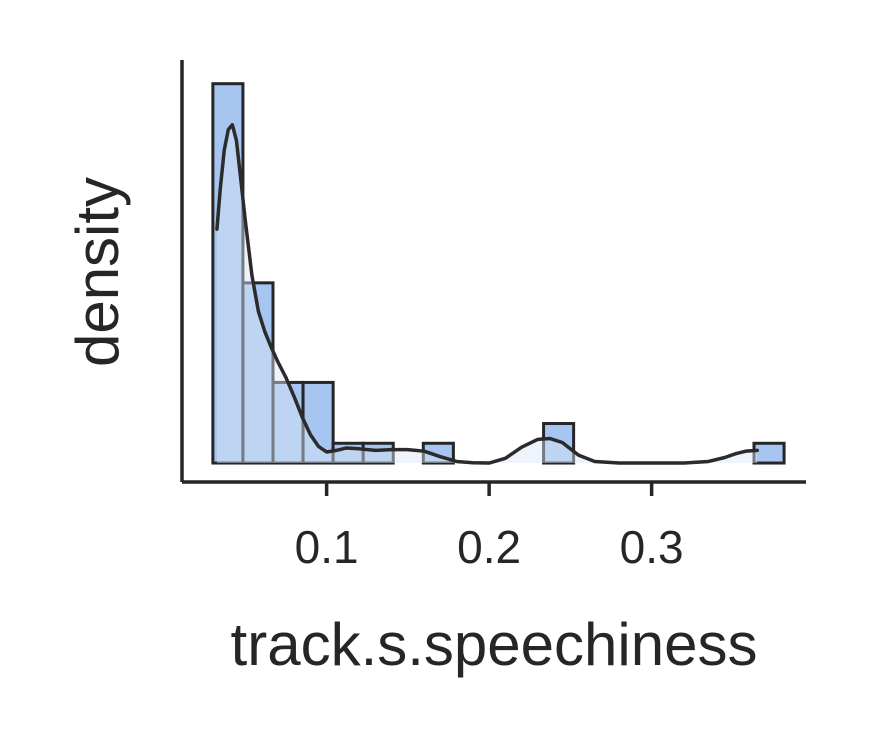 Image resolution: width=870 pixels, height=735 pixels. Describe the element at coordinates (97, 272) in the screenshot. I see `y-axis-label: density` at that location.